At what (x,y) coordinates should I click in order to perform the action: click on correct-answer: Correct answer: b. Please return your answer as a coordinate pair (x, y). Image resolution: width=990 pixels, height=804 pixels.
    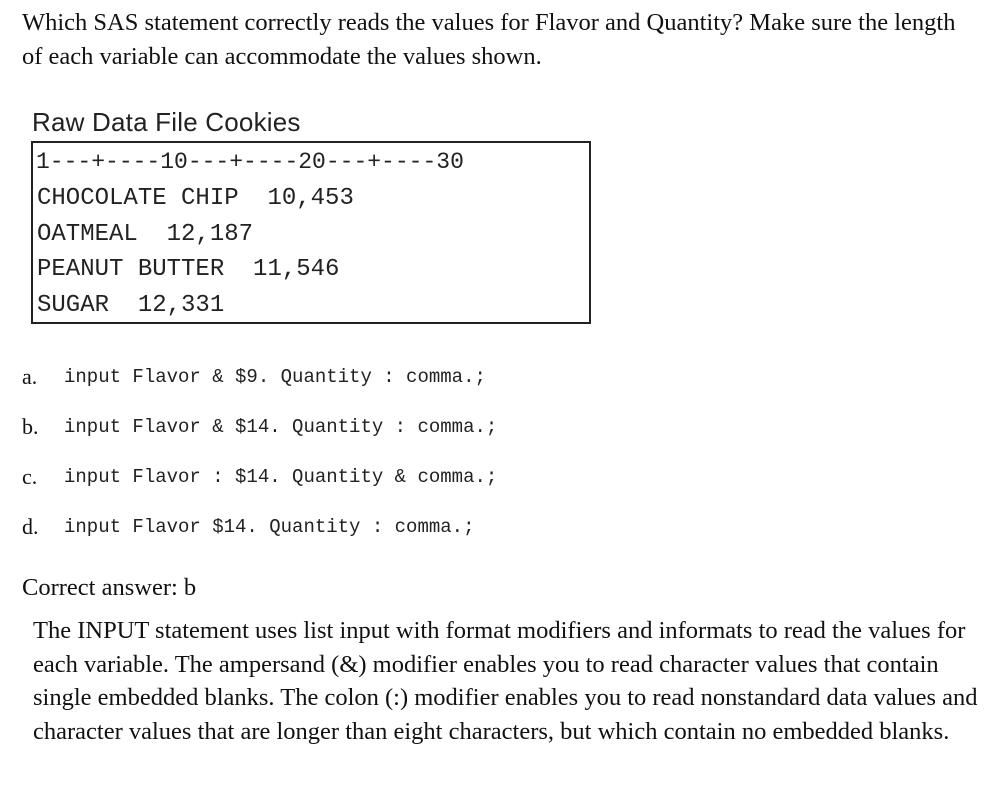
    Looking at the image, I should click on (109, 587).